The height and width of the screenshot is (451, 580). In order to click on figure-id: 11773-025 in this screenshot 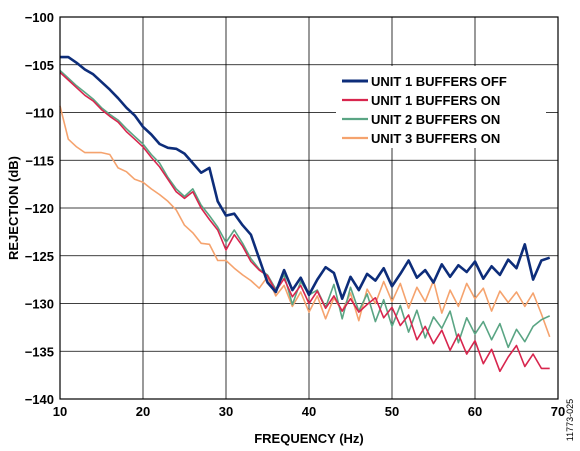, I will do `click(570, 420)`.